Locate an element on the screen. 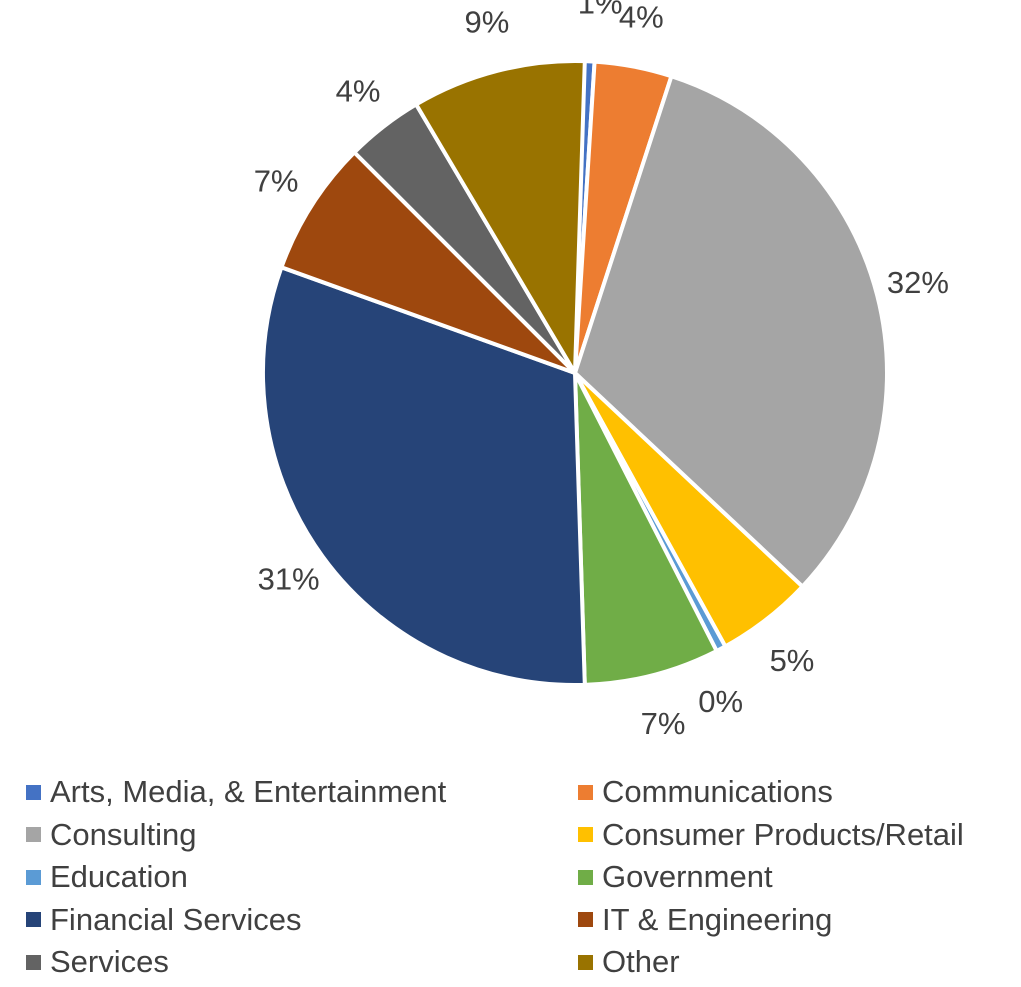 This screenshot has width=1021, height=987. legend-item-consulting: Consulting is located at coordinates (111, 835).